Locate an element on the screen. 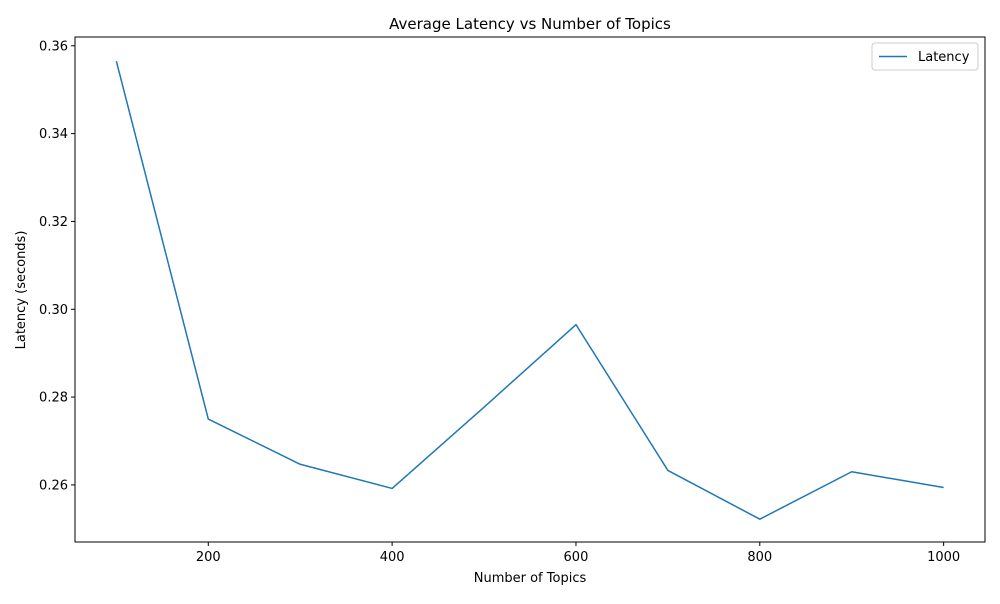 The width and height of the screenshot is (1000, 604). legend-label: Latency is located at coordinates (944, 57).